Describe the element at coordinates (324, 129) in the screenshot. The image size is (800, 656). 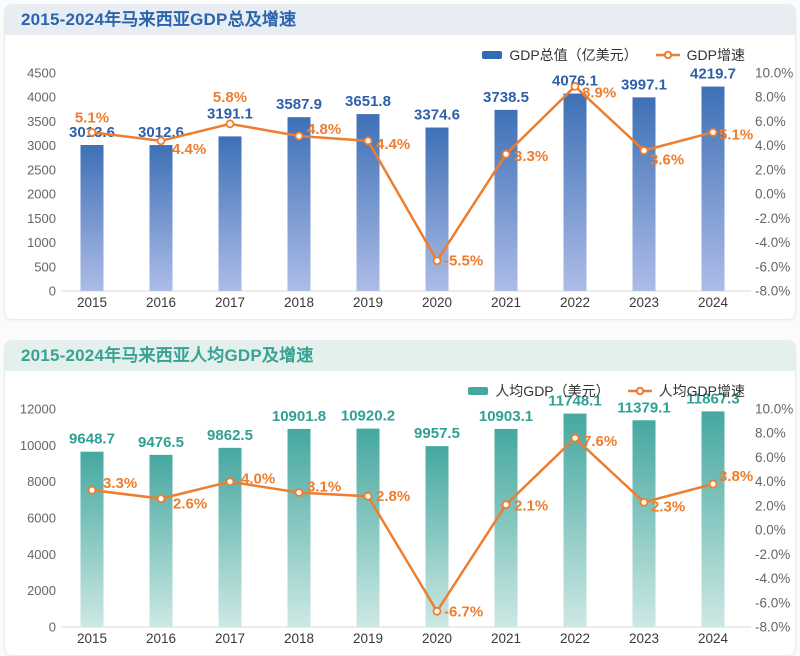
I see `line-value-label: 4.8%` at that location.